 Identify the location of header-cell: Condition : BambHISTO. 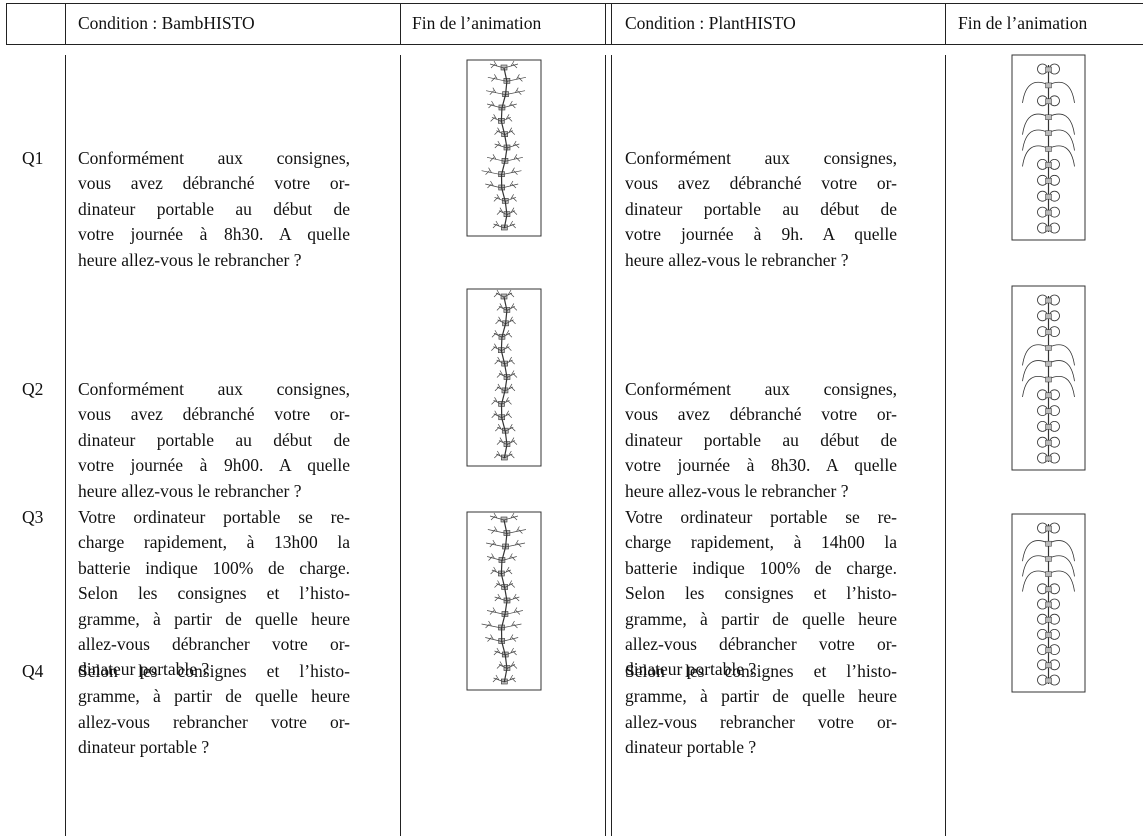
(166, 23).